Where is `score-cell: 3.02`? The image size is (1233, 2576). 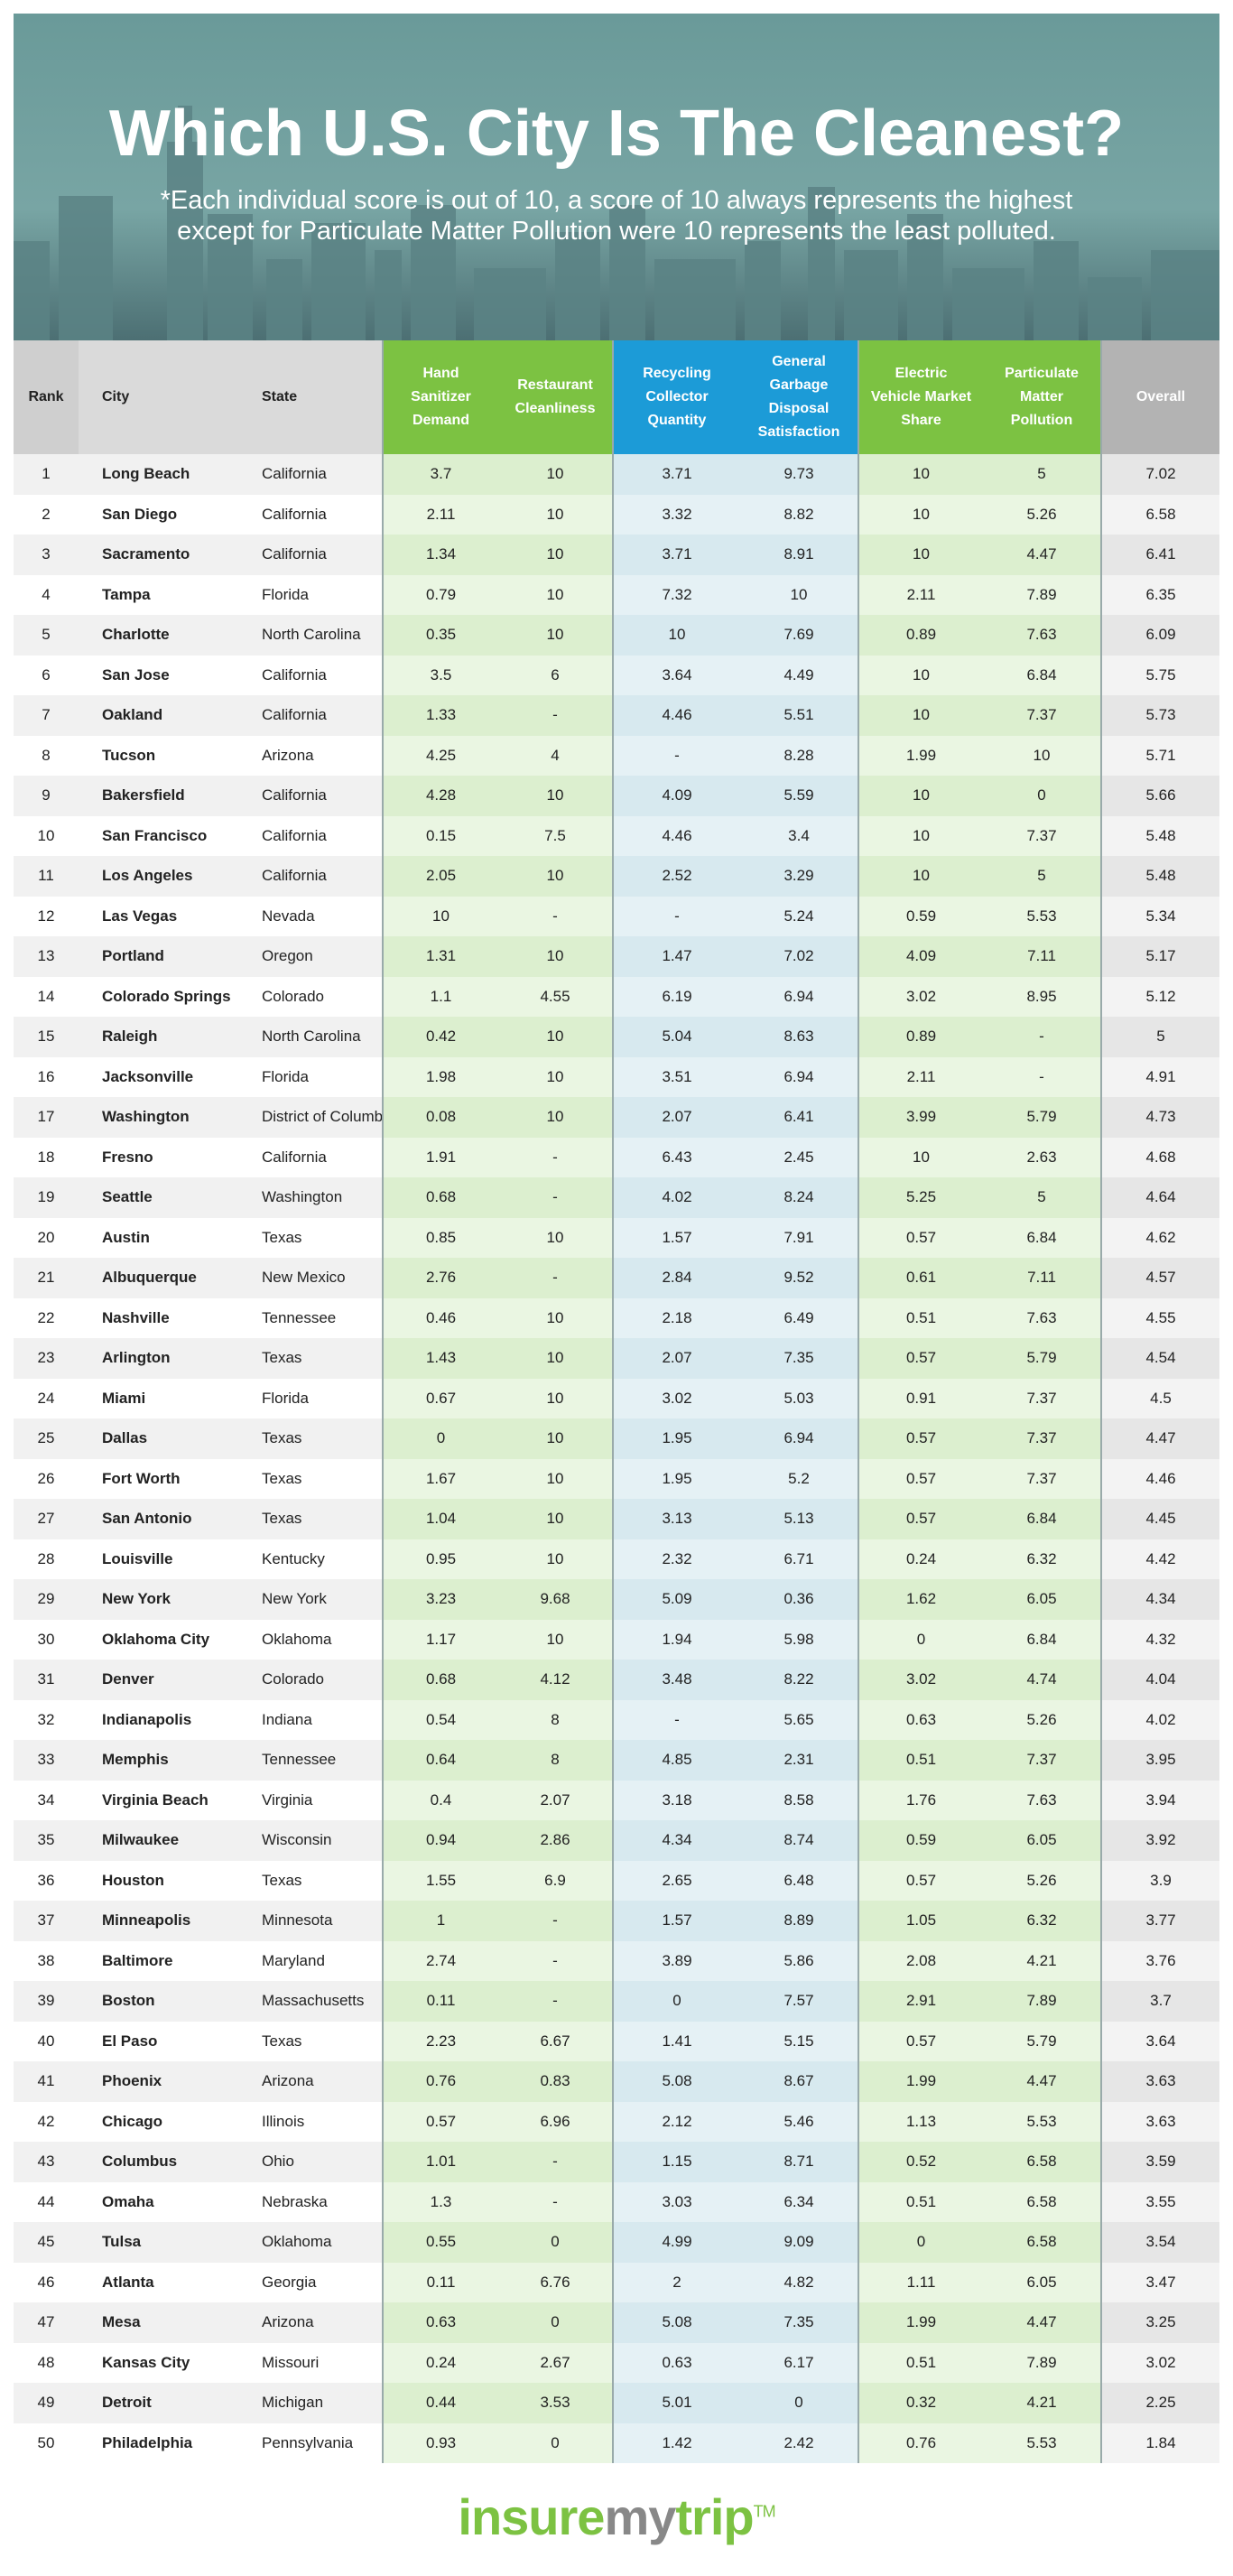
score-cell: 3.02 is located at coordinates (676, 1398).